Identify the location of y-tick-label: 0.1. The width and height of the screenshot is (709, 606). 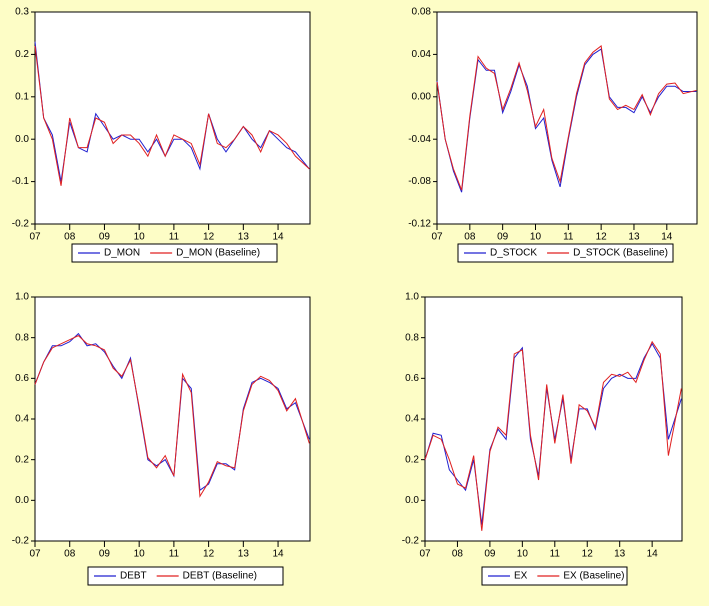
(22, 96).